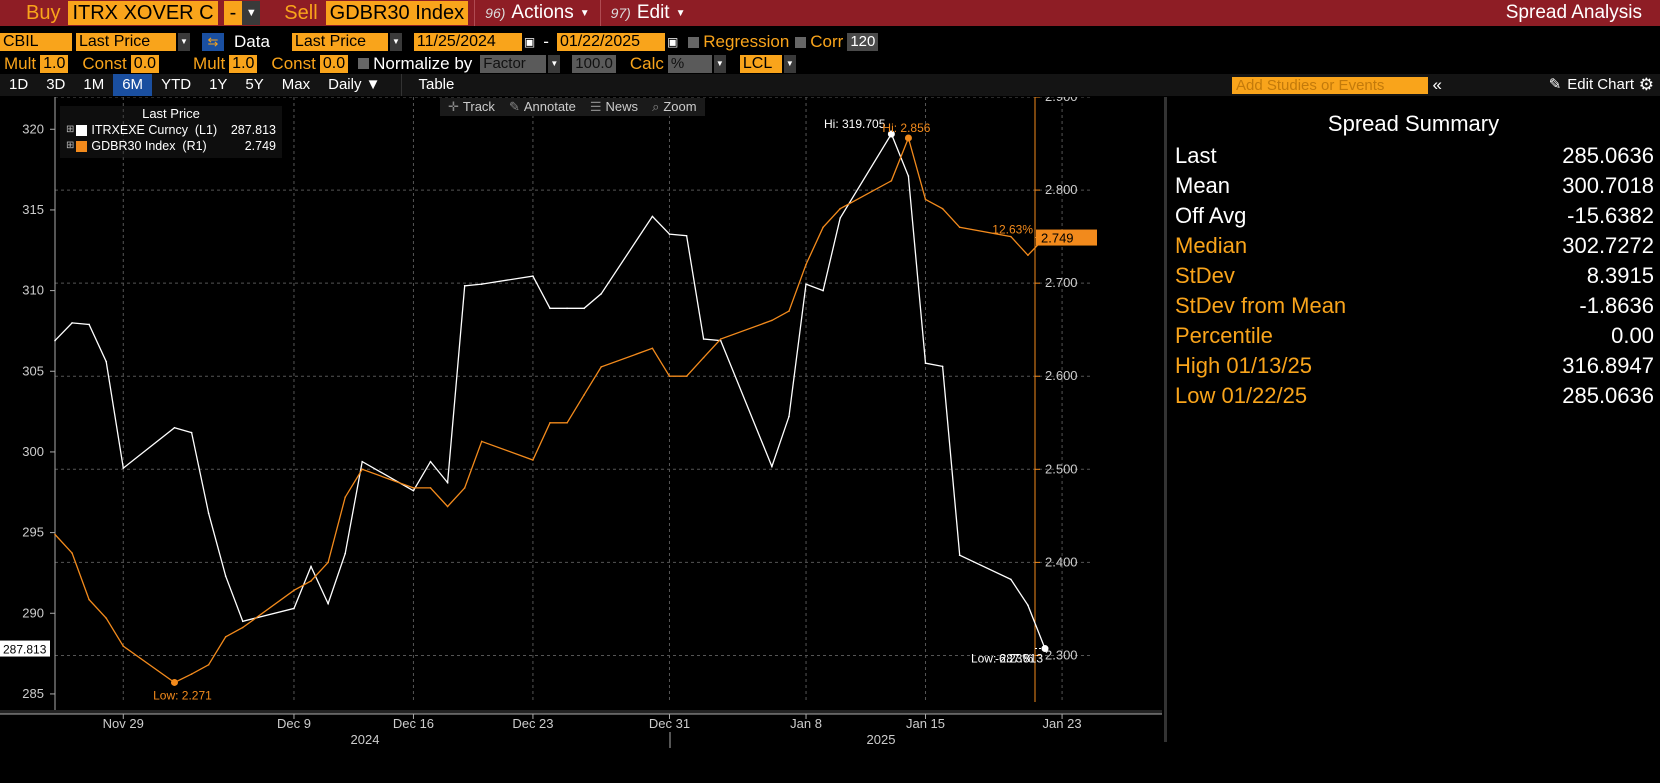 The width and height of the screenshot is (1660, 783). Describe the element at coordinates (467, 42) in the screenshot. I see `start-date-field: 11/25/2024` at that location.